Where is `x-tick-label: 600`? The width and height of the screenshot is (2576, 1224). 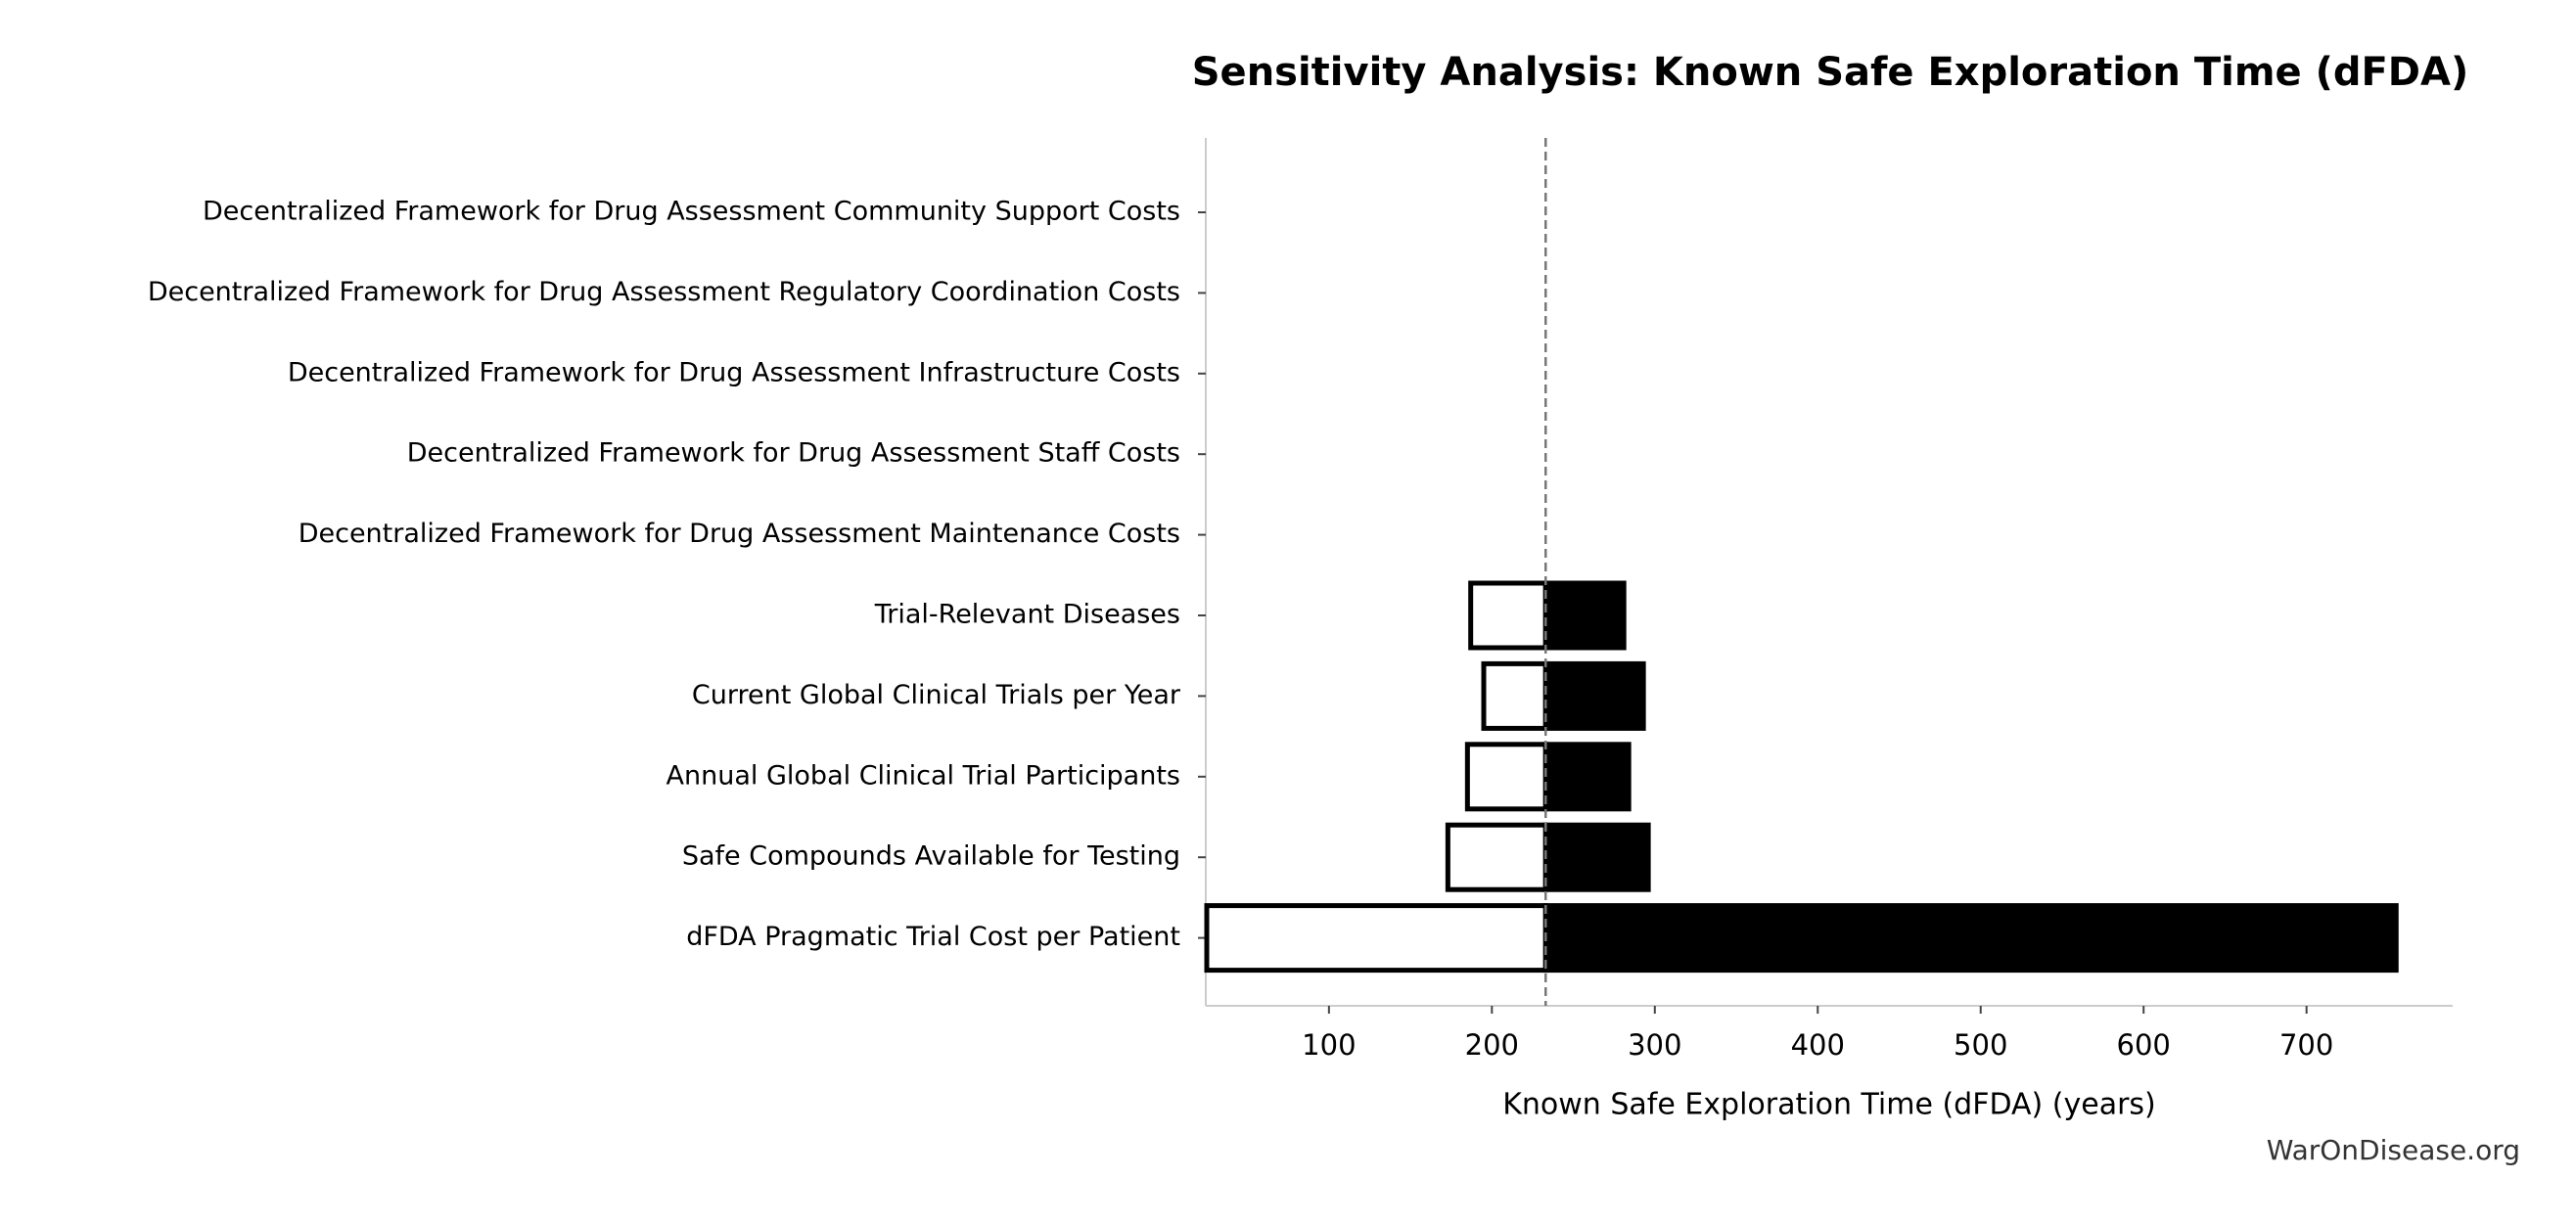
x-tick-label: 600 is located at coordinates (2144, 1045).